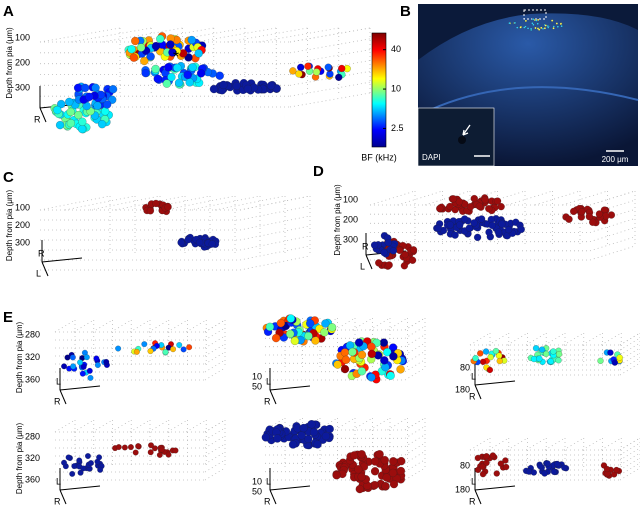 This screenshot has width=640, height=514. What do you see at coordinates (32, 436) in the screenshot?
I see `y-tick-label: 280` at bounding box center [32, 436].